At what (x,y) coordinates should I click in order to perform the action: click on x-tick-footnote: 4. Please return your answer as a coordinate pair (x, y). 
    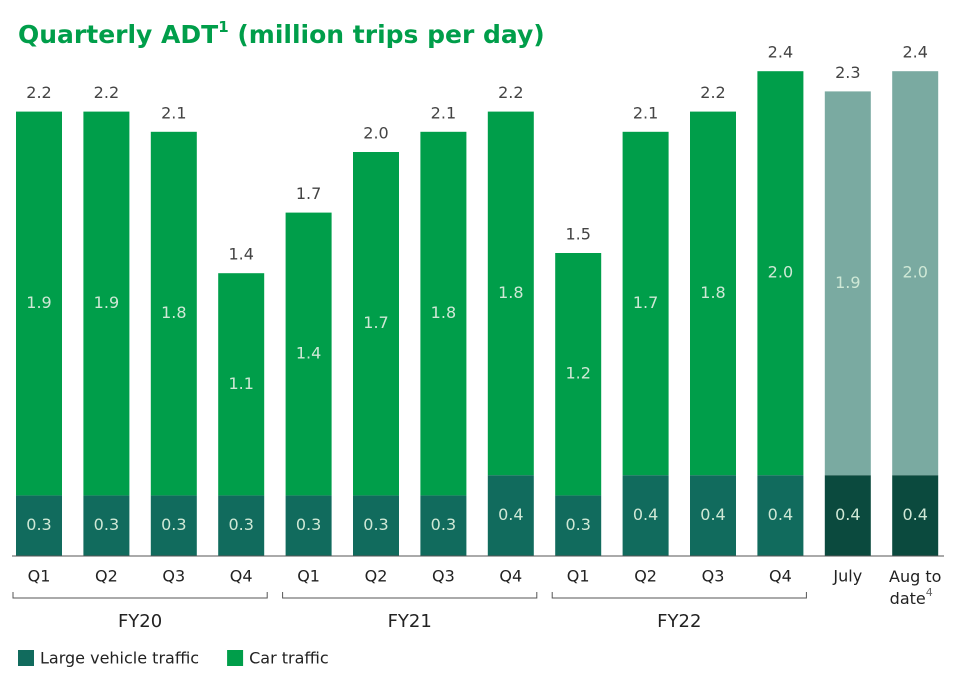
    Looking at the image, I should click on (929, 592).